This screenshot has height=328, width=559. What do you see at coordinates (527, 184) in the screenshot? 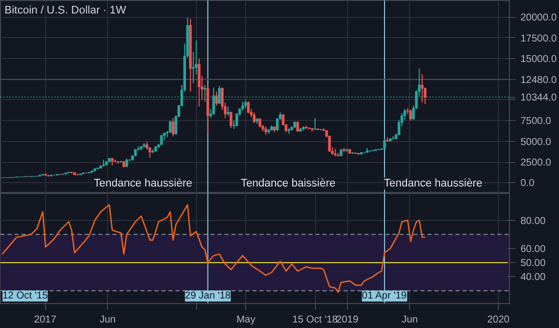
I see `y-tick-label: 0.0` at bounding box center [527, 184].